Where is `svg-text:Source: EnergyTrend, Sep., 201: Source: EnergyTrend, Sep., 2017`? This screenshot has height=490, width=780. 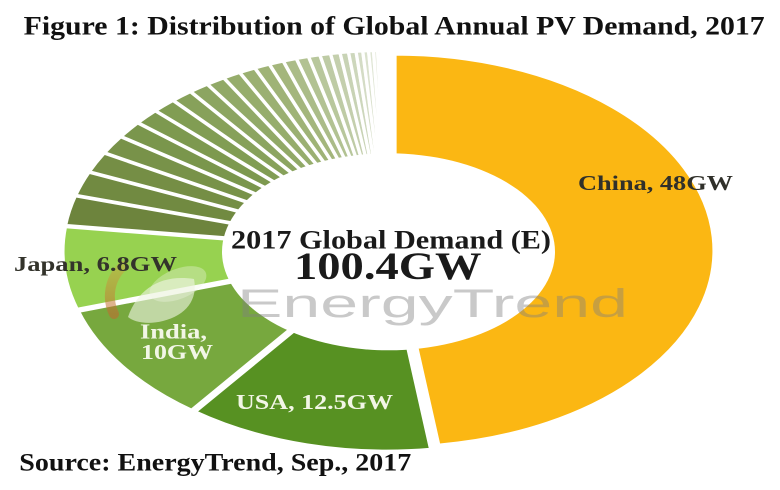
svg-text:Source: EnergyTrend, Sep., 201: Source: EnergyTrend, Sep., 2017 is located at coordinates (215, 462).